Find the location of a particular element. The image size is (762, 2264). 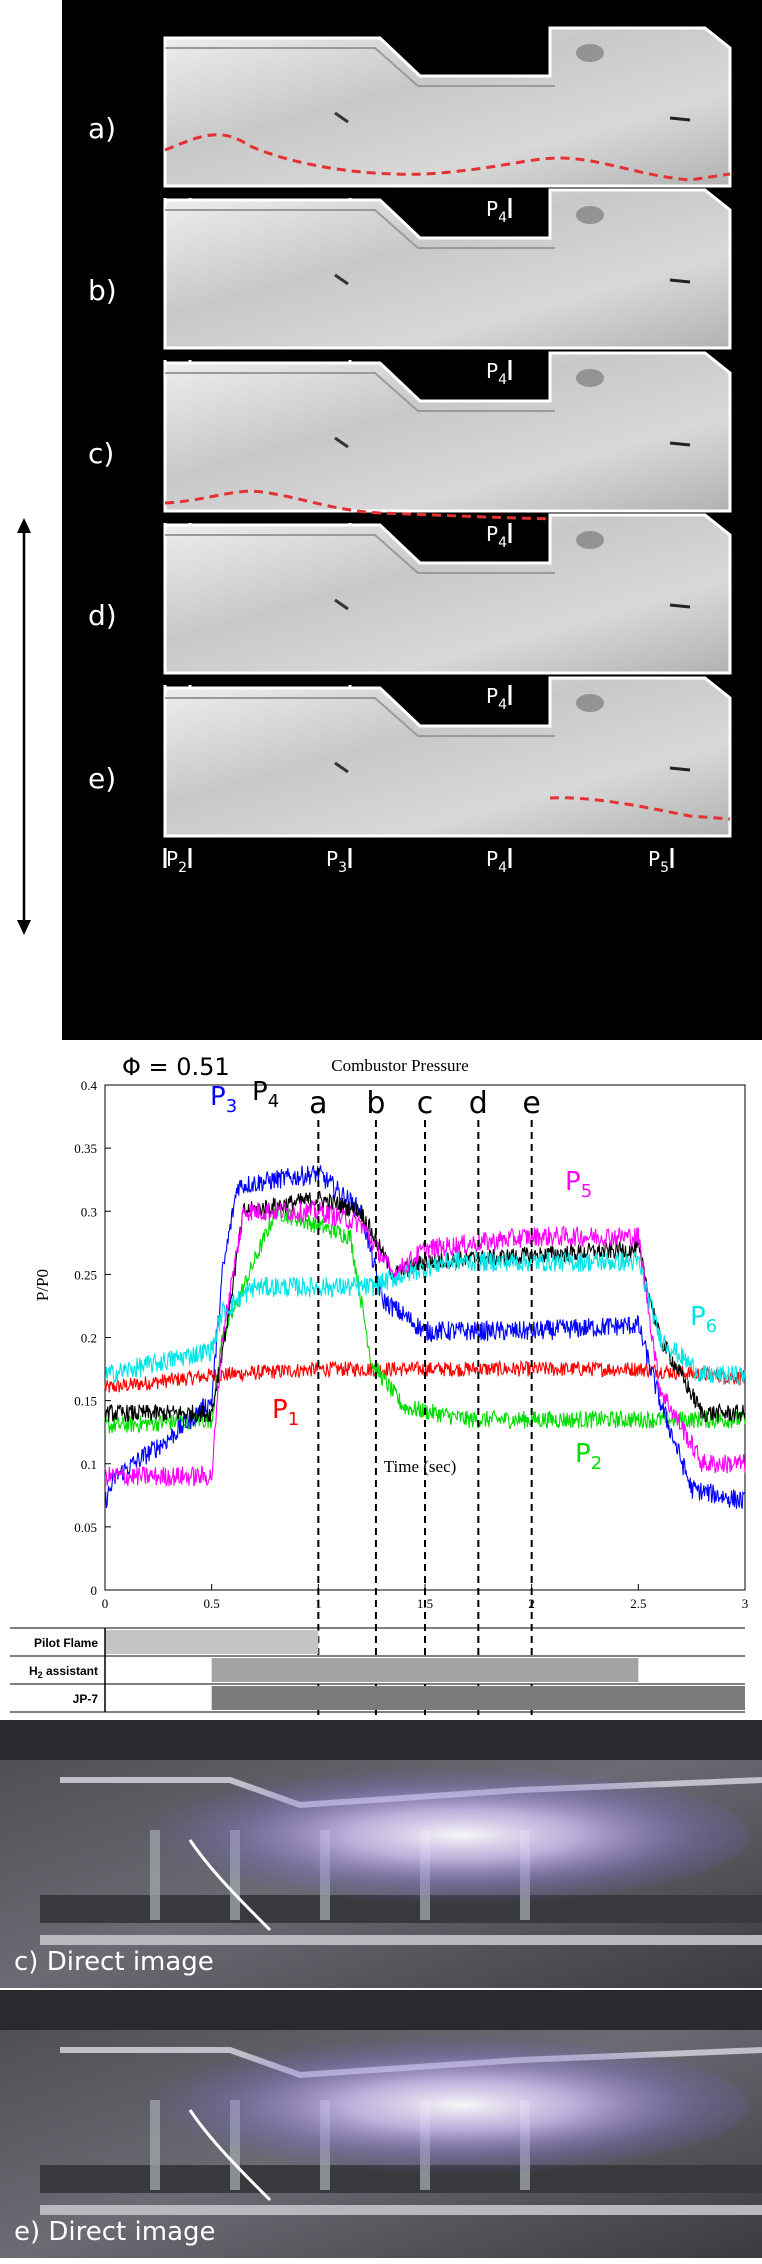

event-marker-label: a is located at coordinates (318, 1103).